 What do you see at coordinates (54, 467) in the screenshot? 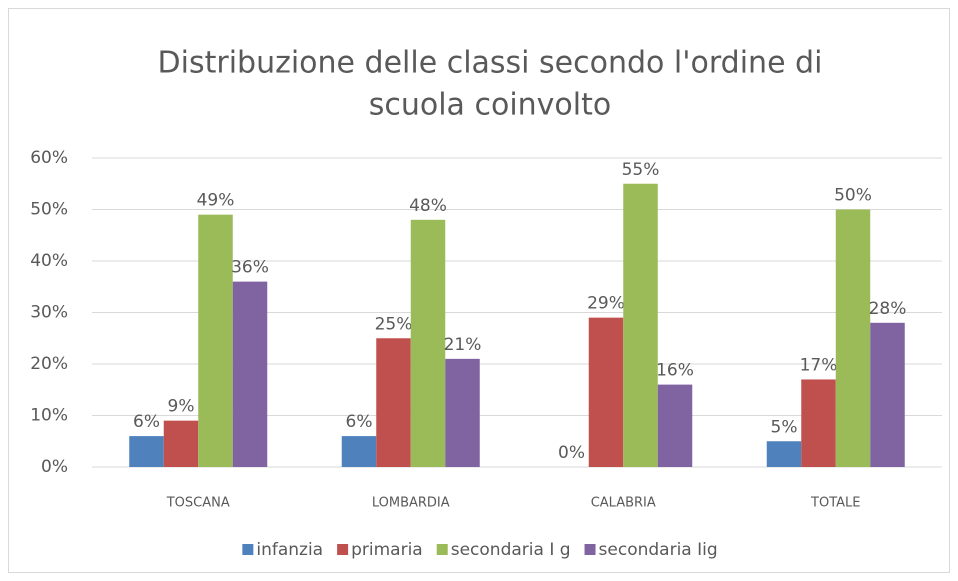
I see `y-tick-label: 0%` at bounding box center [54, 467].